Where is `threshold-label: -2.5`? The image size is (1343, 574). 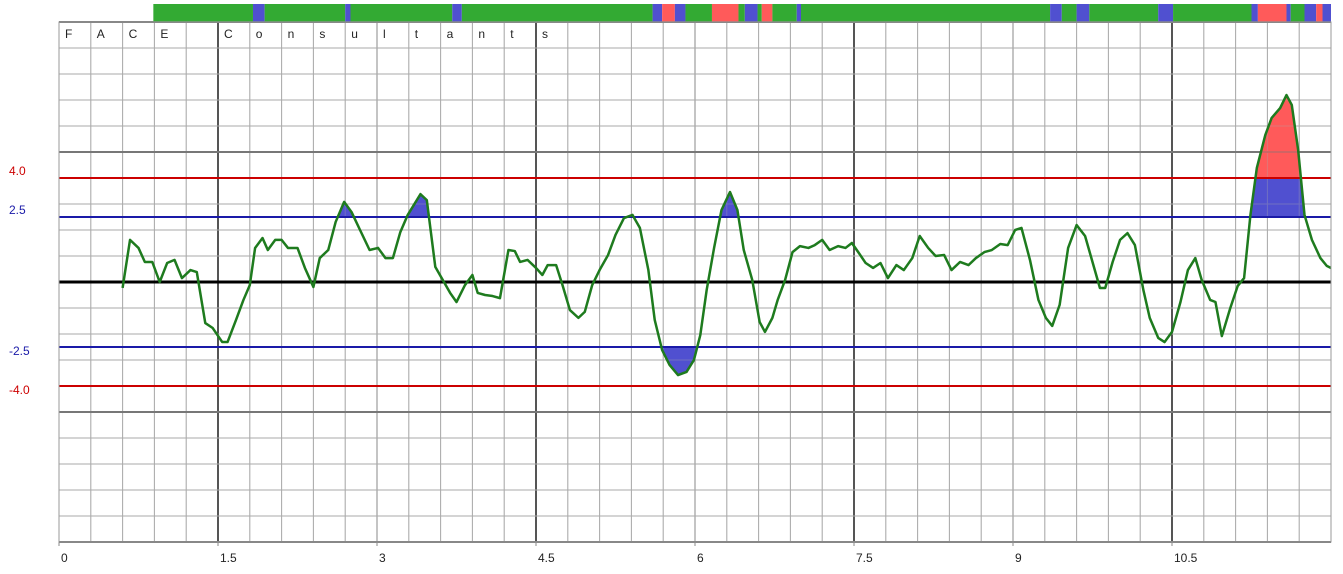 threshold-label: -2.5 is located at coordinates (19, 351).